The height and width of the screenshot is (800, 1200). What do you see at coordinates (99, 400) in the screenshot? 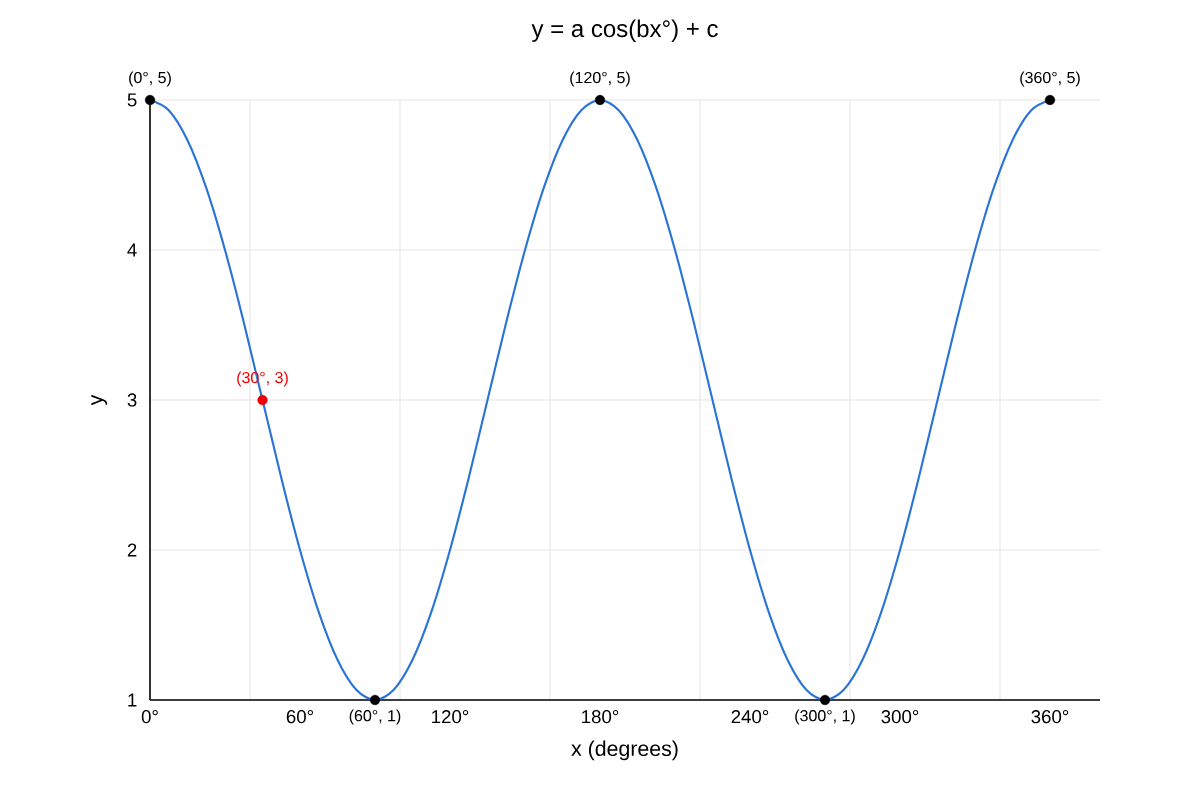
I see `y-axis-title: y` at bounding box center [99, 400].